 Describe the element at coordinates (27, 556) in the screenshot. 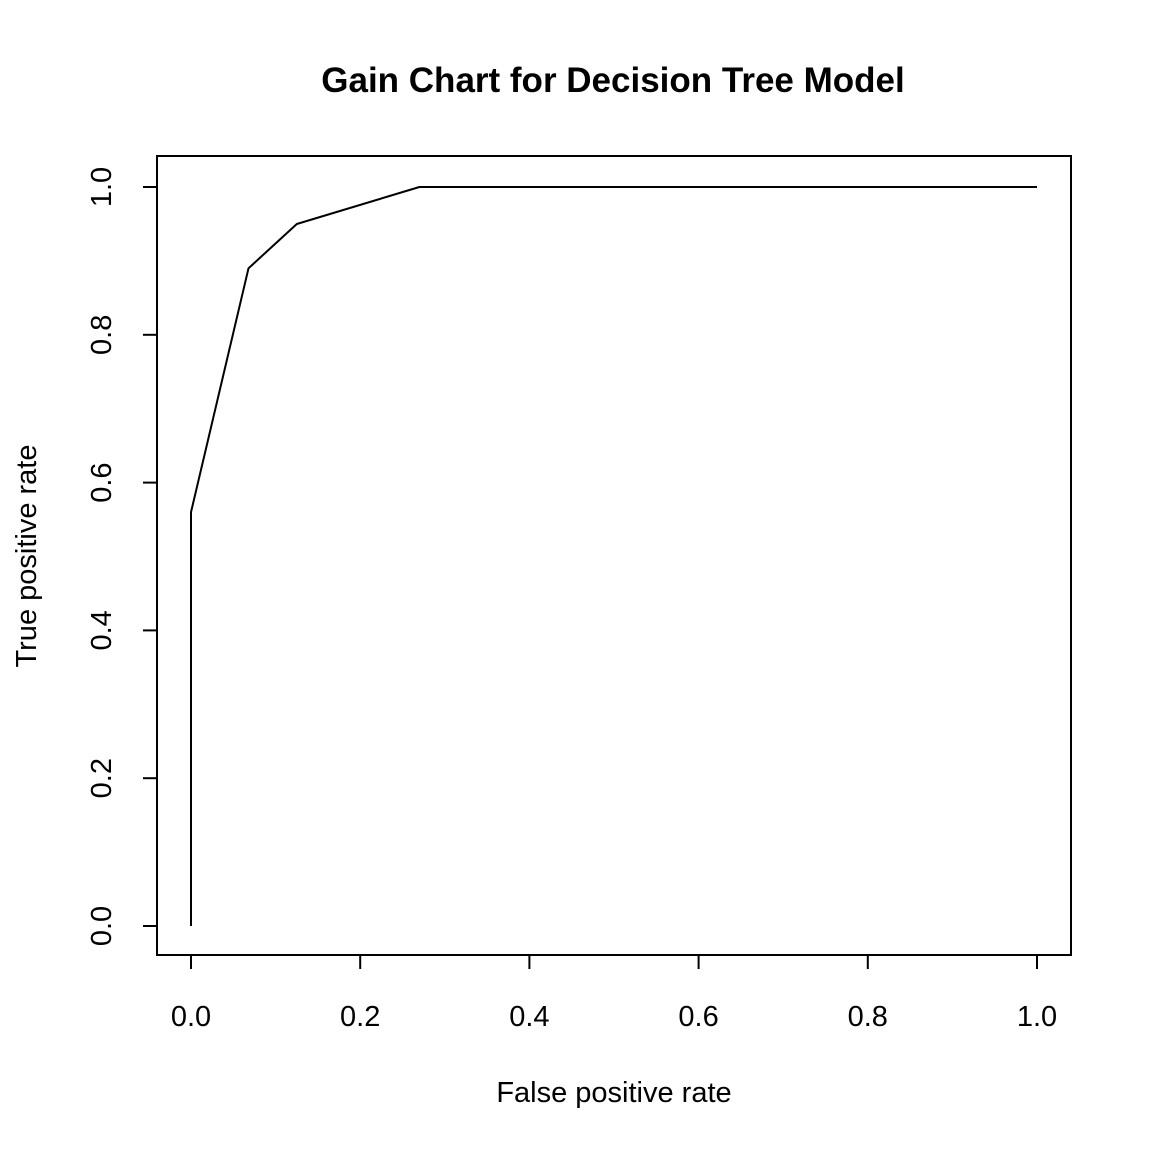

I see `y-axis-label: True positive rate` at that location.